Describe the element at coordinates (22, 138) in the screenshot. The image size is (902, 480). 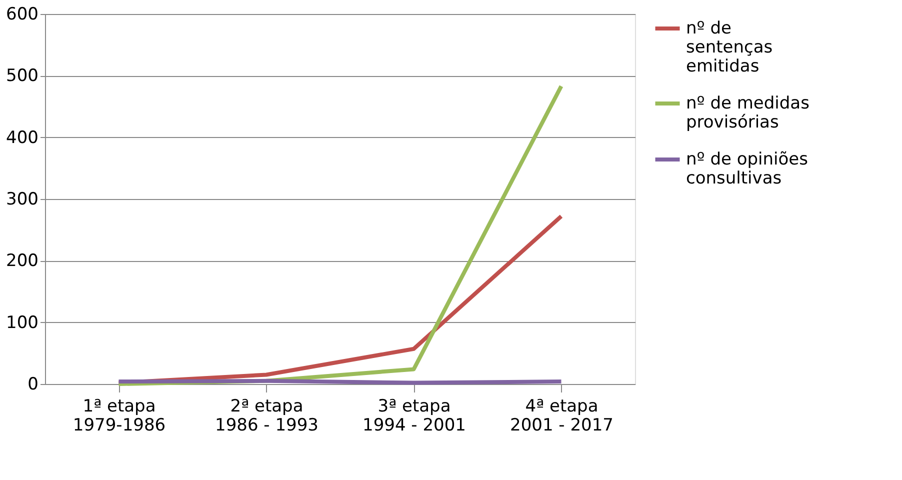
I see `y-tick-label: 400` at that location.